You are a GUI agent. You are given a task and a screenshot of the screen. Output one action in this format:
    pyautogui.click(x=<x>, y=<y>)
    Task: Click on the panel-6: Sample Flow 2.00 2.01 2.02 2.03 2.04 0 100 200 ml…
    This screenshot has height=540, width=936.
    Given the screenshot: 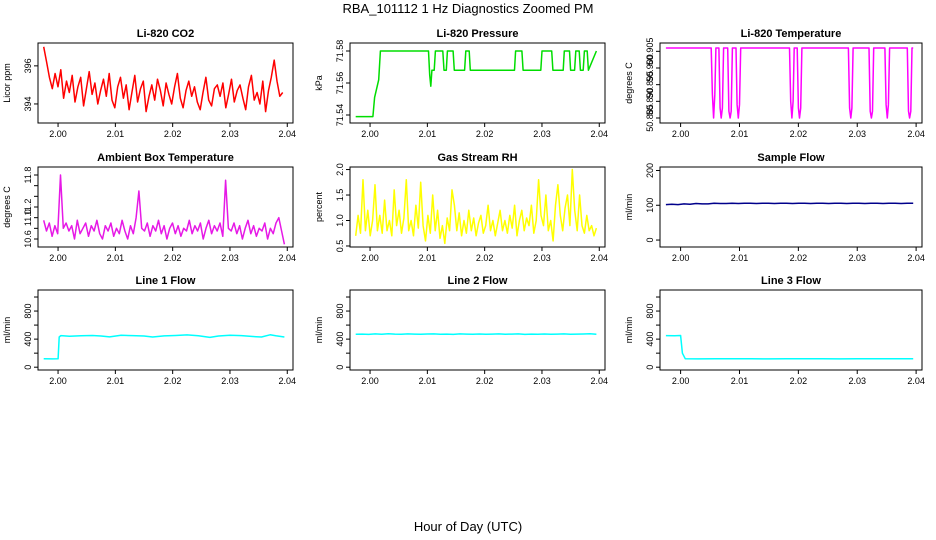 What is the action you would take?
    pyautogui.click(x=774, y=207)
    